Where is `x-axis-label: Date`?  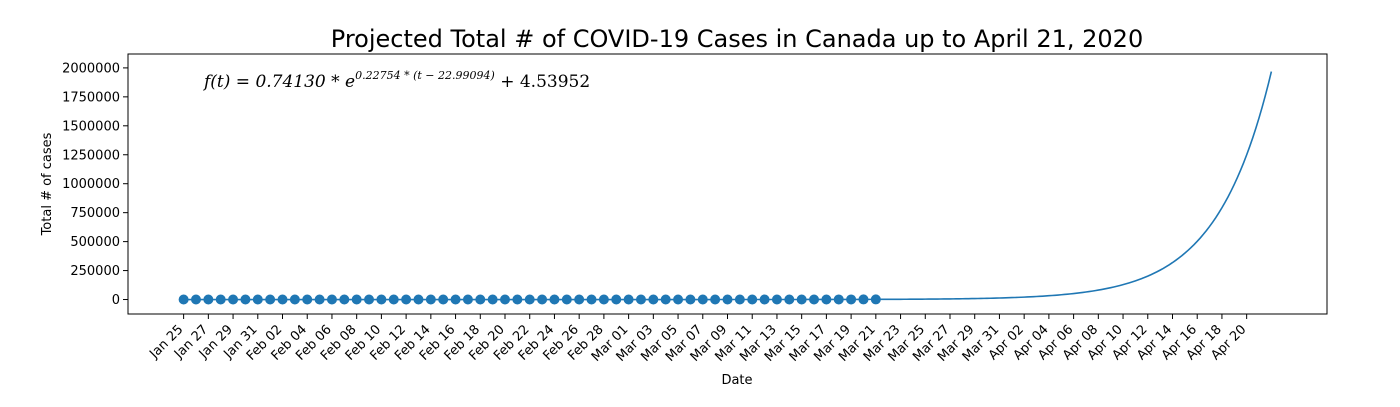 x-axis-label: Date is located at coordinates (736, 380).